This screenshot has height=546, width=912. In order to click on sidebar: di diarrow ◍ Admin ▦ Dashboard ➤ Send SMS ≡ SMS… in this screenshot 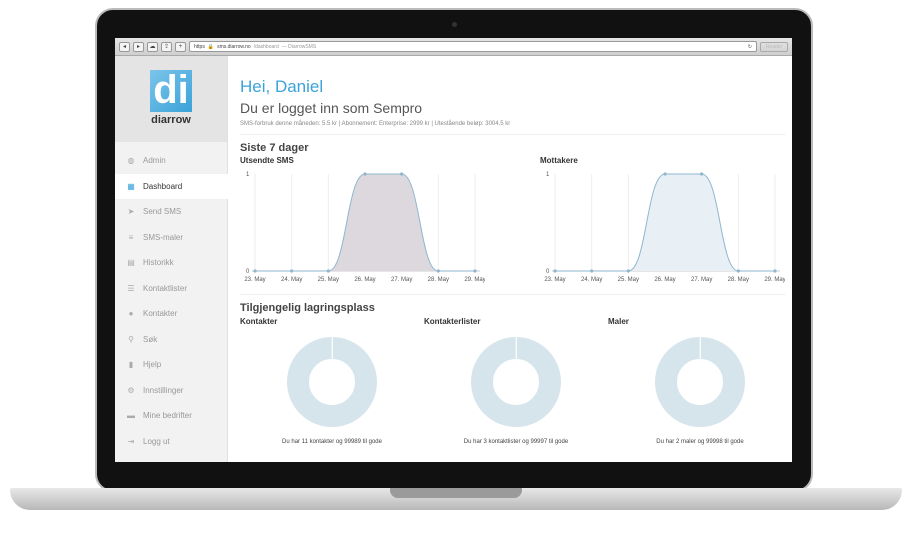, I will do `click(171, 259)`.